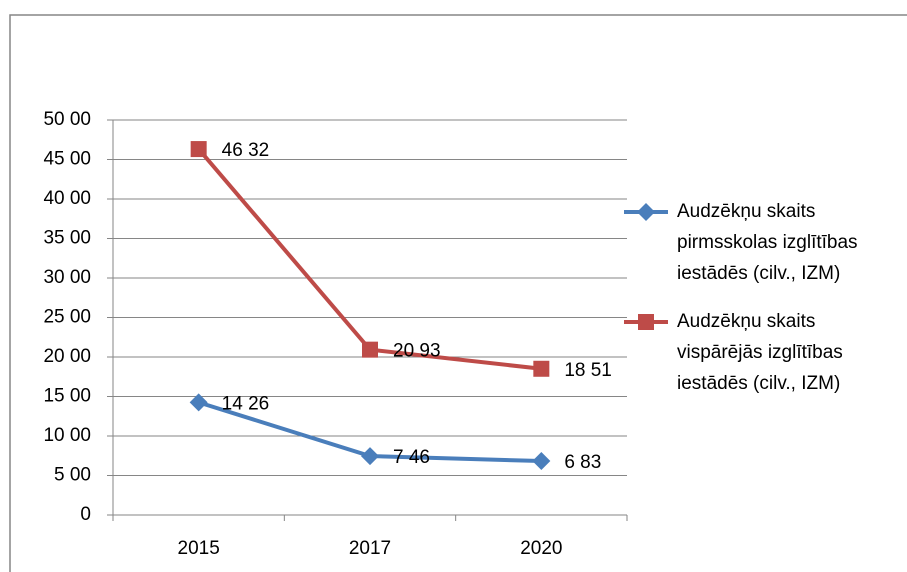  I want to click on y-tick-label: 20 00, so click(67, 356).